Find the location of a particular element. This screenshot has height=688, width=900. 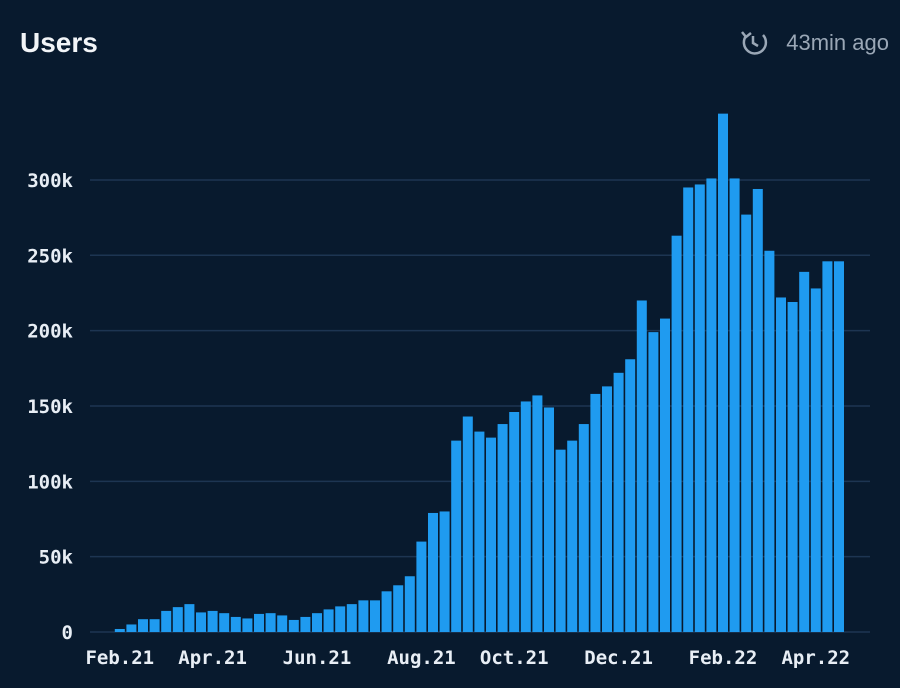

x-tick-label: Apr.21 is located at coordinates (212, 658).